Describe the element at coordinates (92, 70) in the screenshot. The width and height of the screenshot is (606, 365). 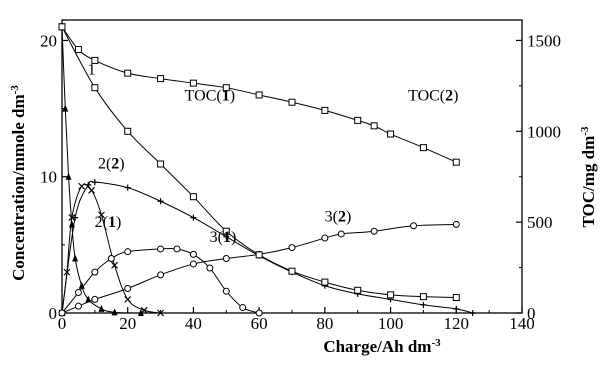
I see `series-annotation: 1` at that location.